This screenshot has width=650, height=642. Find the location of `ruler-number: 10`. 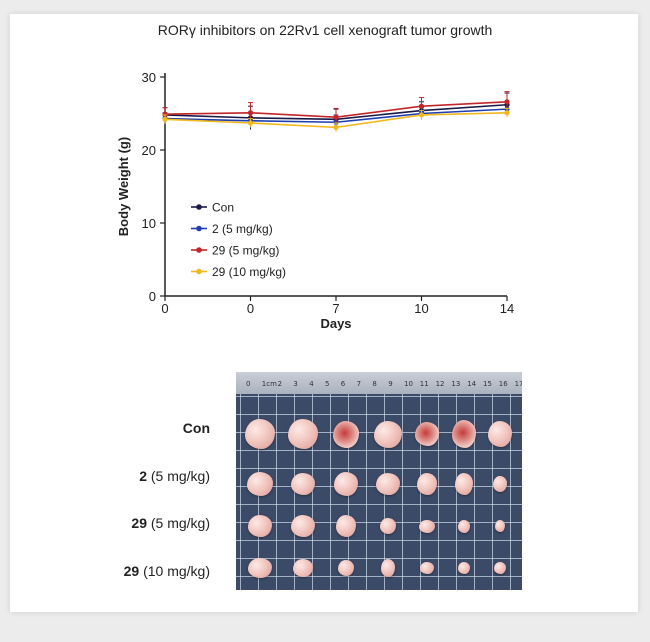

ruler-number: 10 is located at coordinates (408, 384).